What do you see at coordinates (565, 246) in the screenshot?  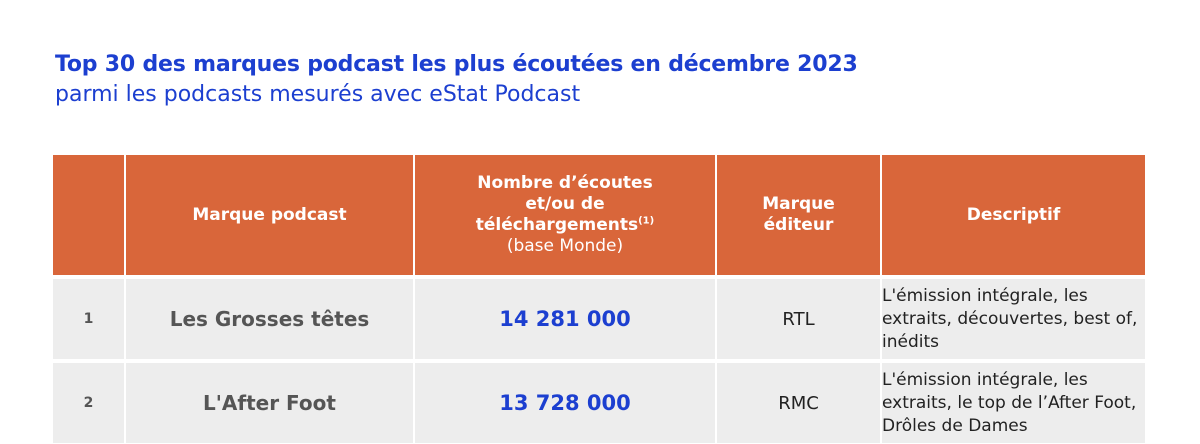 I see `column-header-count-base: (base Monde)` at bounding box center [565, 246].